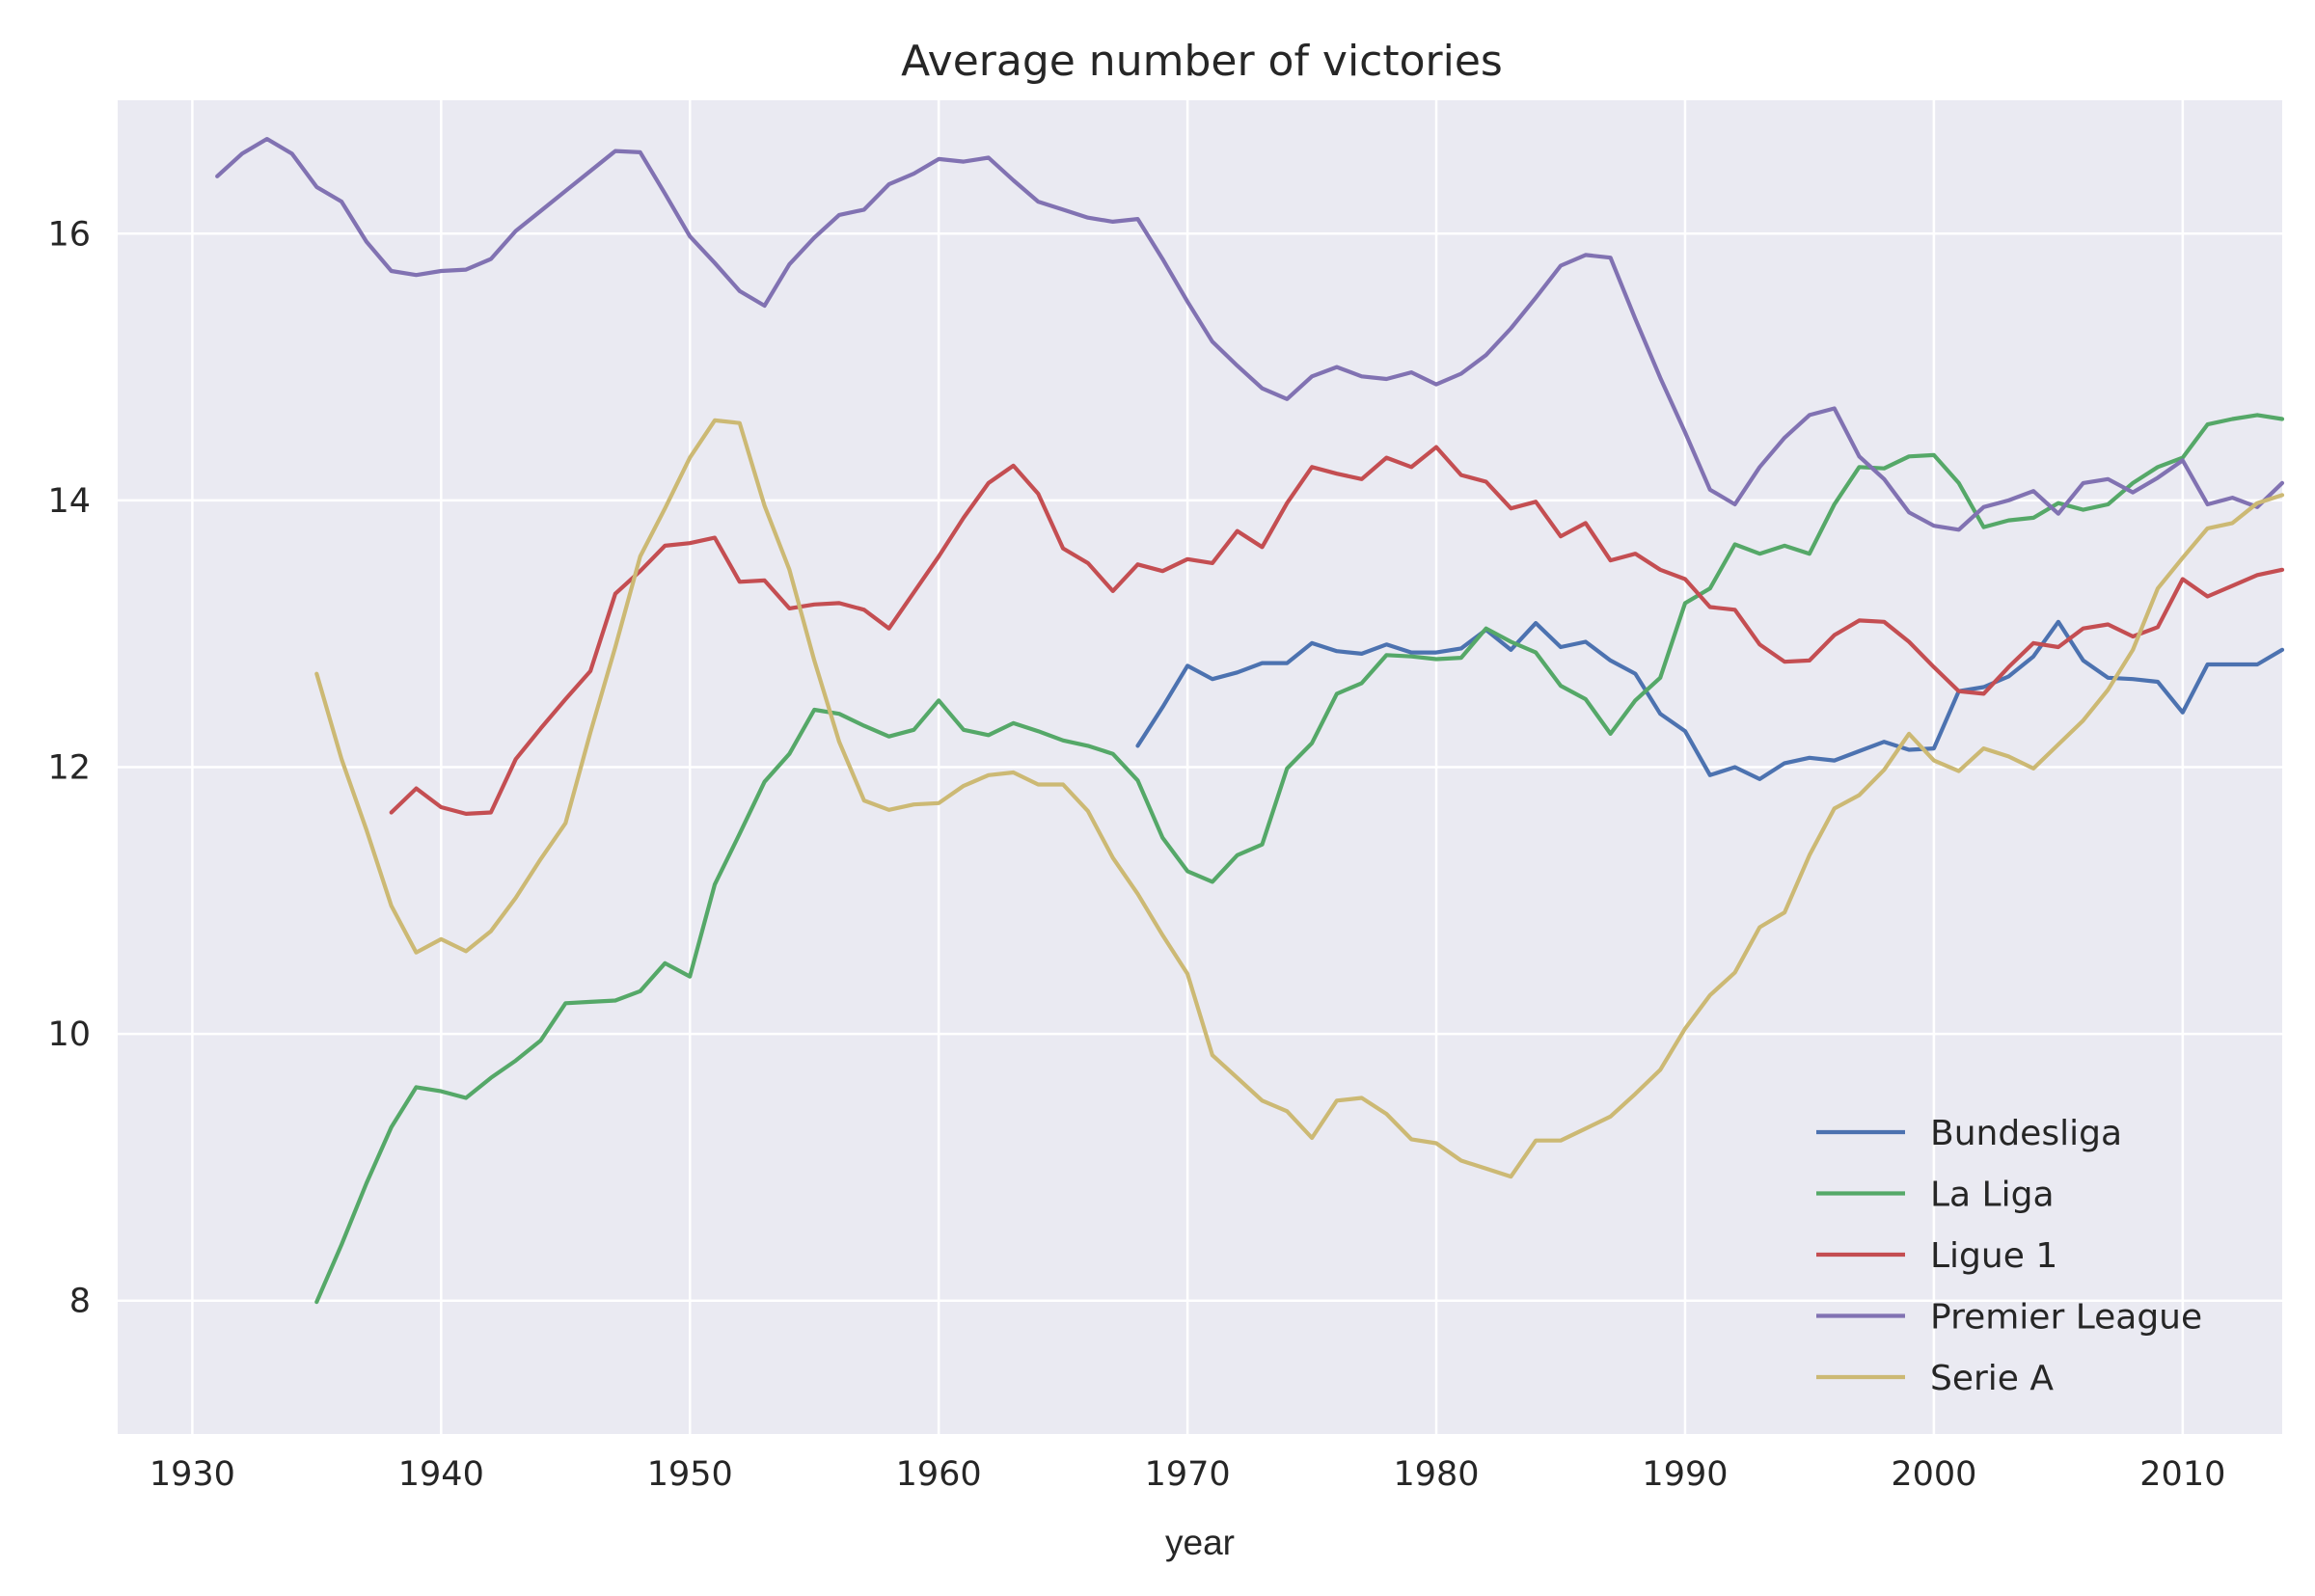  I want to click on series-line-bundesliga, so click(1710, 701).